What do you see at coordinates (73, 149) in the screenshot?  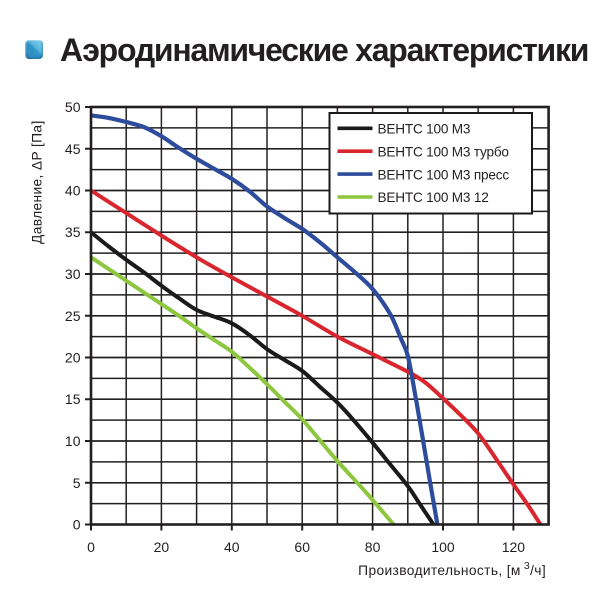 I see `svg-text: 45` at bounding box center [73, 149].